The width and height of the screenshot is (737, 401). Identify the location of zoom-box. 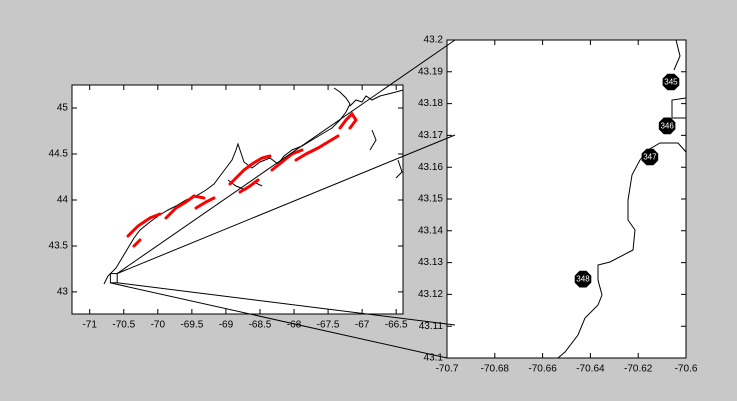
(113, 278).